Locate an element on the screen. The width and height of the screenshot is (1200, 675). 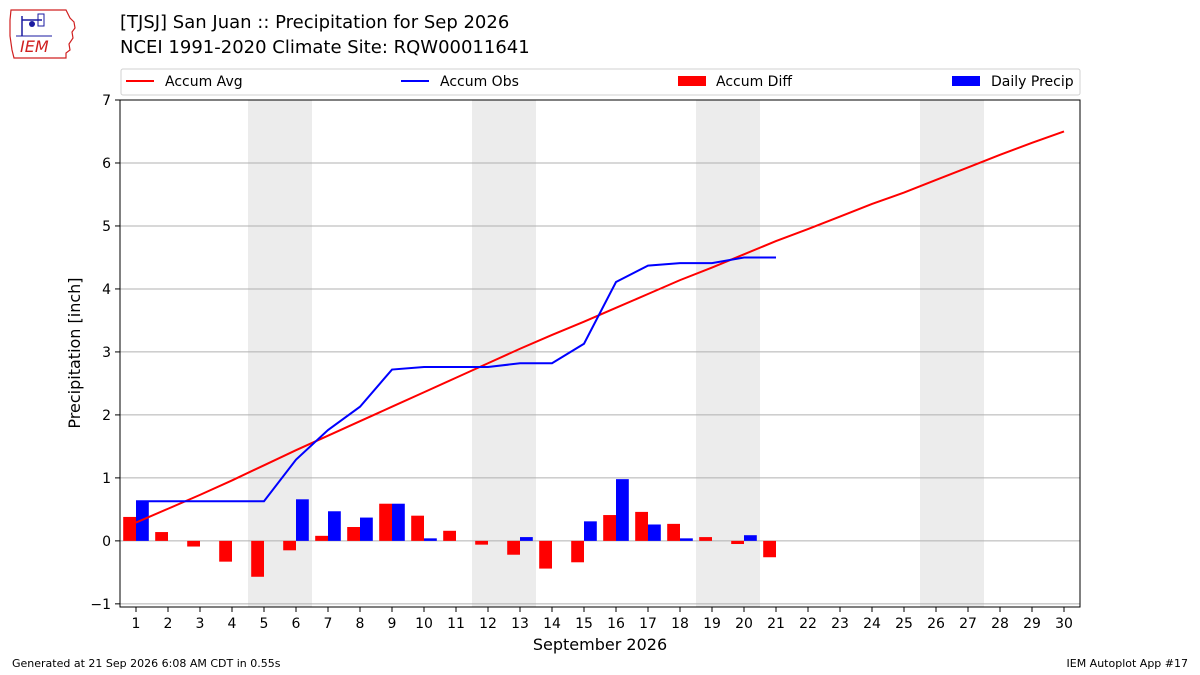
x-tick-label: 18 is located at coordinates (680, 624).